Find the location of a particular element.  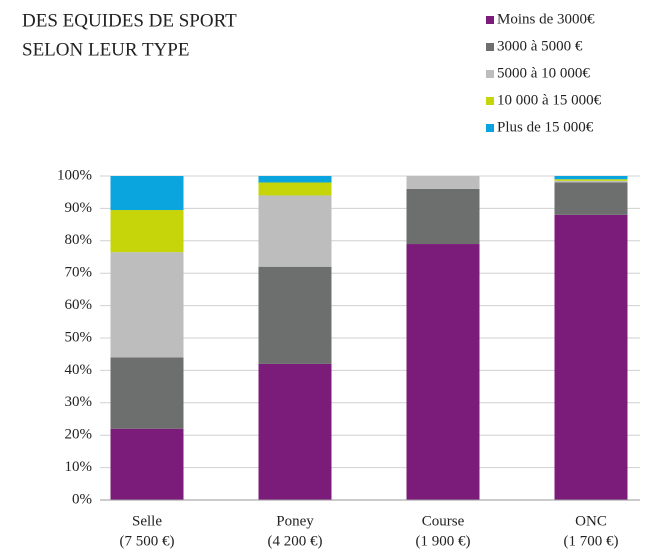

y-tick-label: 80% is located at coordinates (79, 240).